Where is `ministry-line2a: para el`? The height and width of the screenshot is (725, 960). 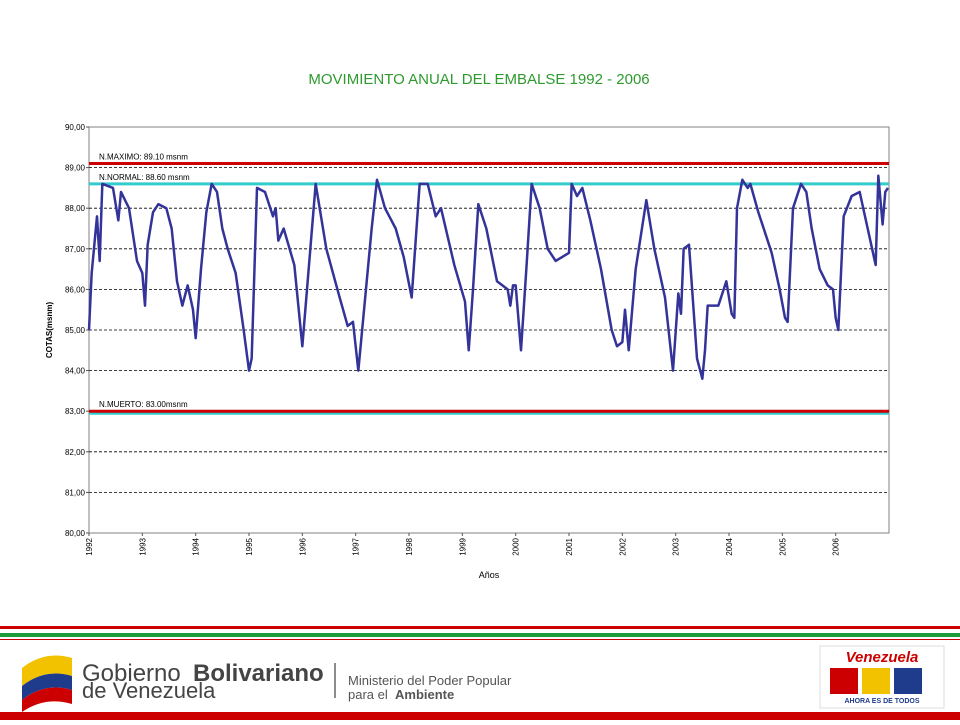
ministry-line2a: para el is located at coordinates (368, 694).